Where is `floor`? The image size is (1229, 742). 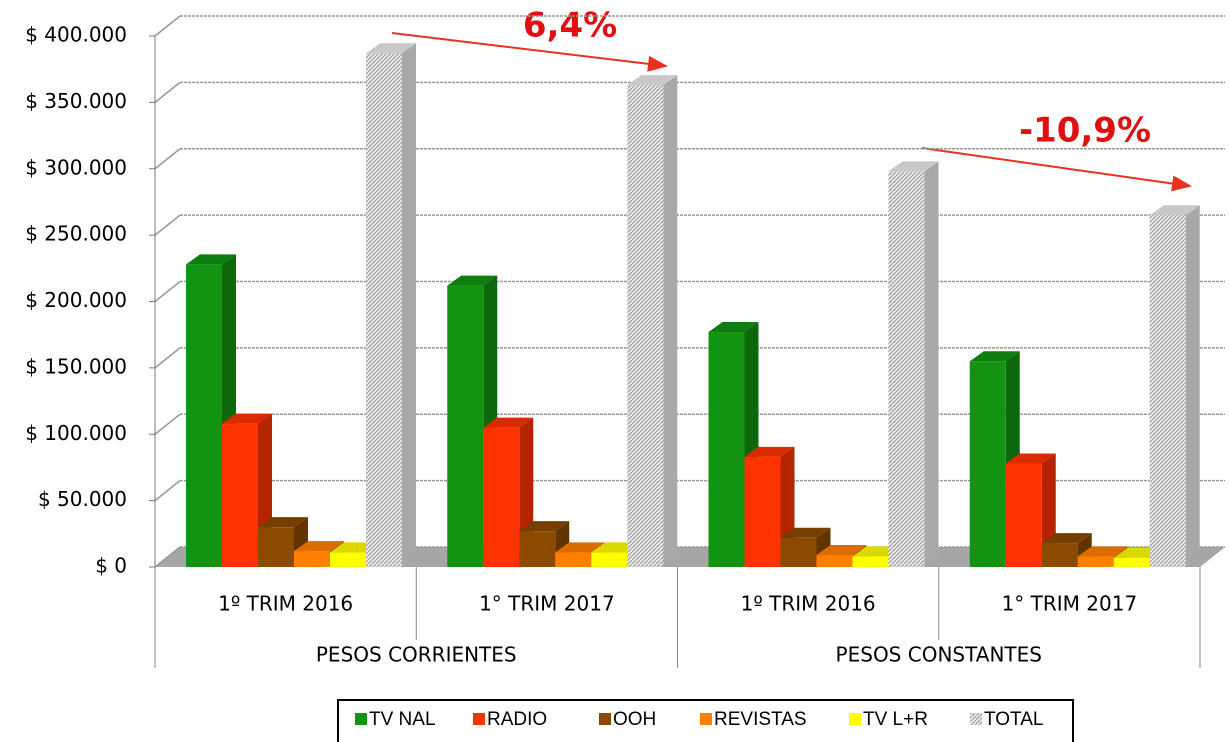
floor is located at coordinates (690, 557).